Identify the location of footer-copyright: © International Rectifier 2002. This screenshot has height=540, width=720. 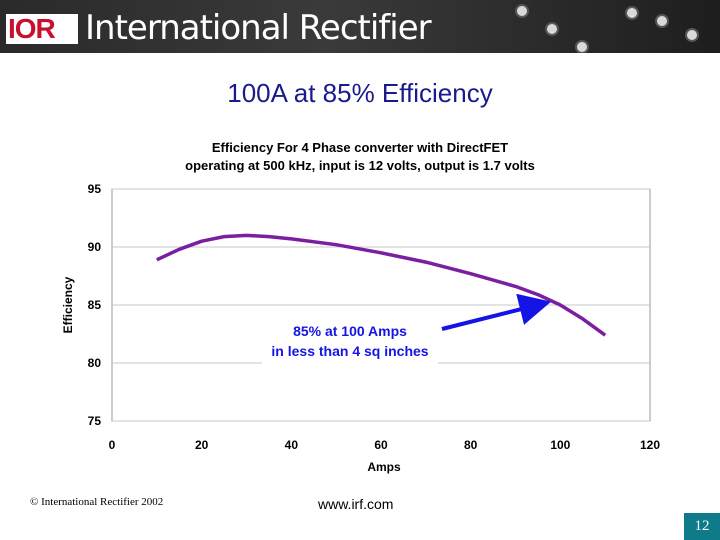
(97, 502).